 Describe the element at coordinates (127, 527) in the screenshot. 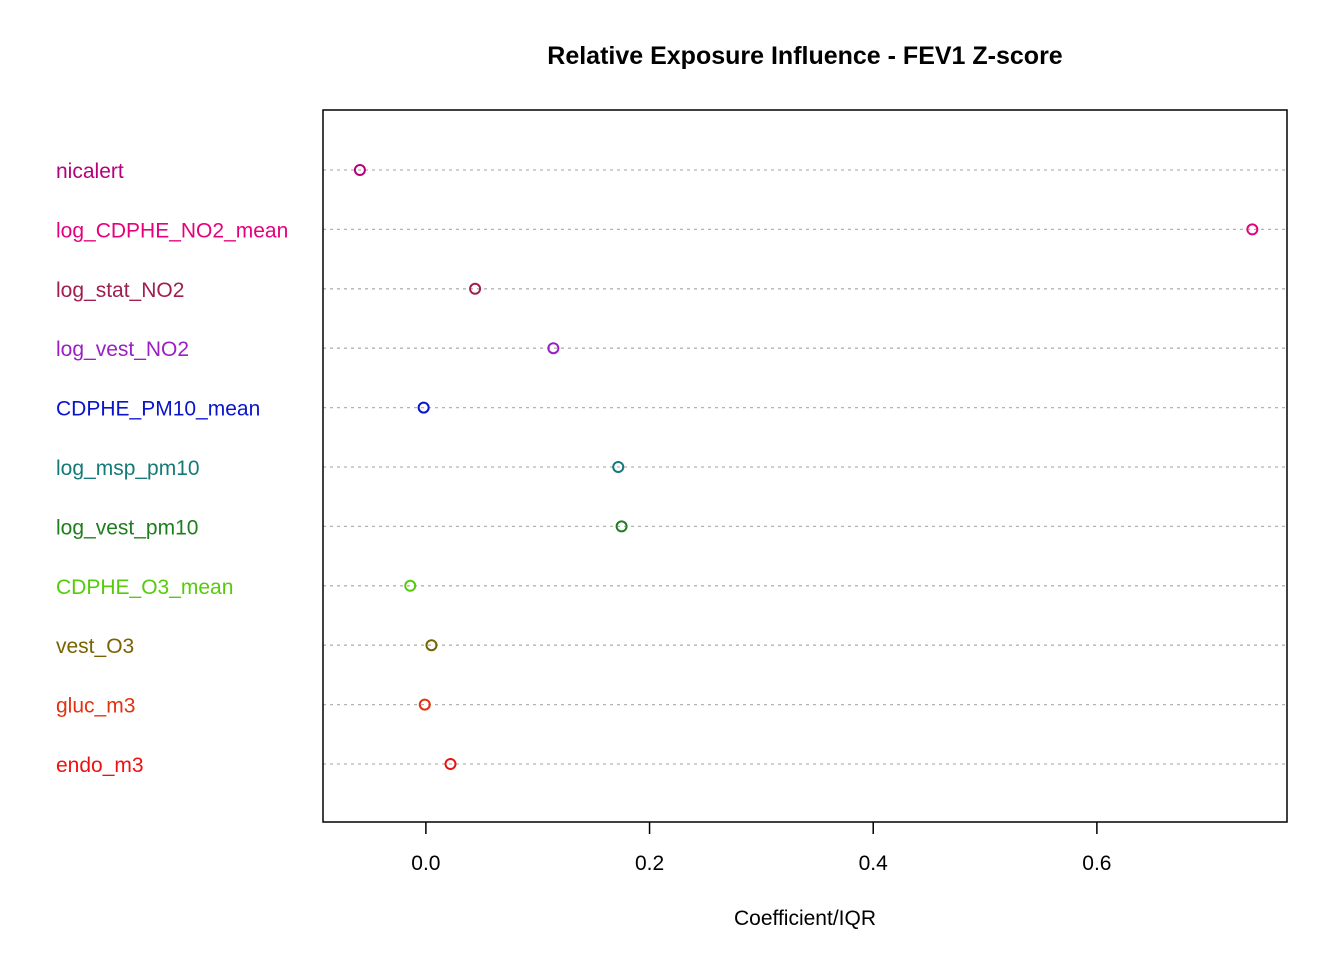

I see `category-label: log_vest_pm10` at that location.